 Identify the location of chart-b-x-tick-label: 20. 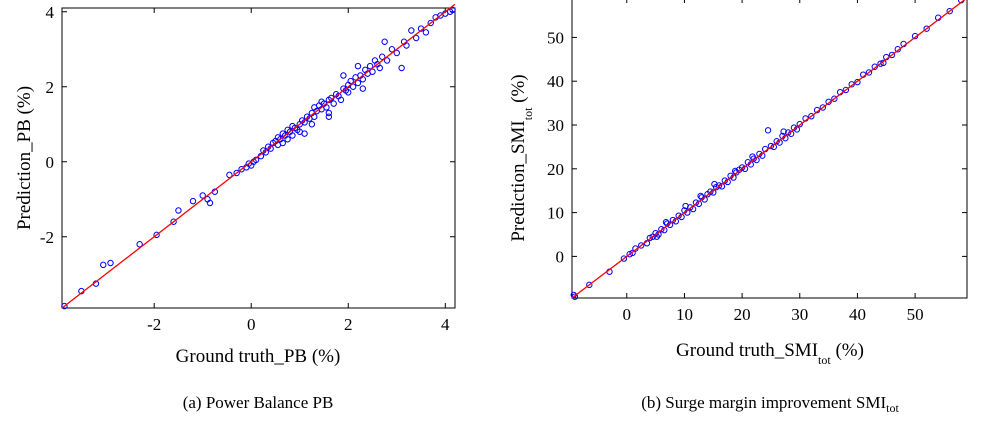
(742, 314).